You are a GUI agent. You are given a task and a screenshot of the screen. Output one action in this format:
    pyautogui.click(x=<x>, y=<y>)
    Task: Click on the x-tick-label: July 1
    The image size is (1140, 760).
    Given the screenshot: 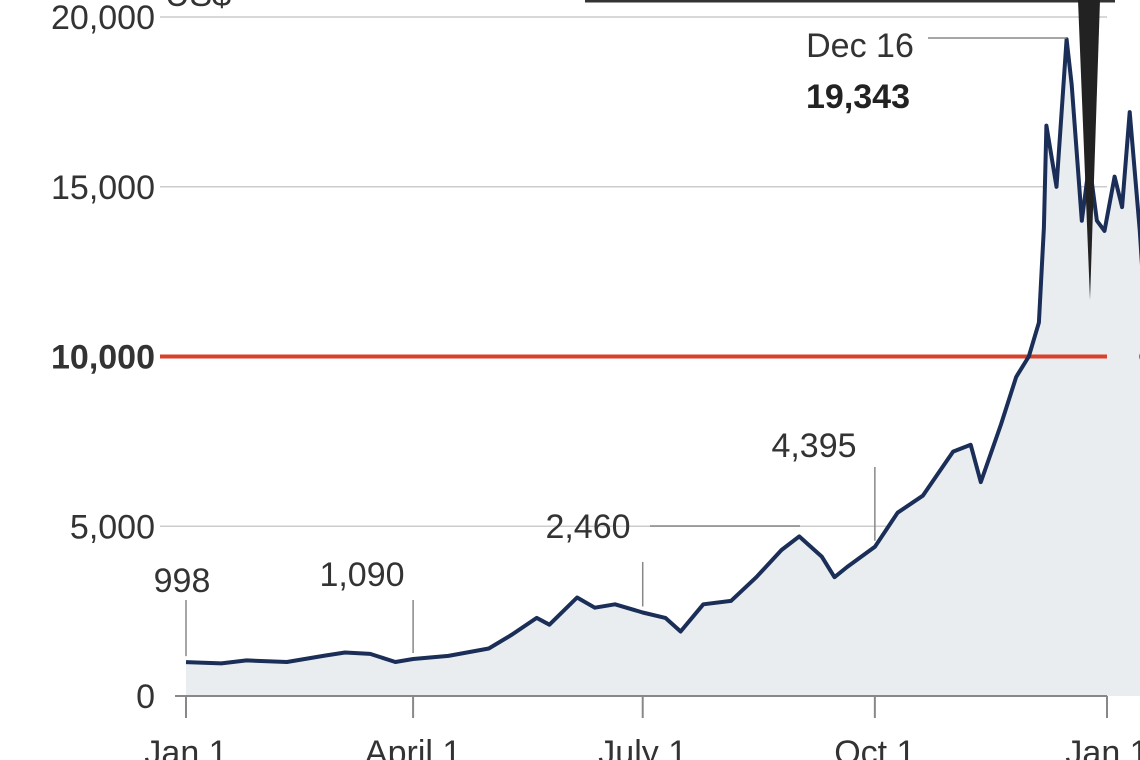 What is the action you would take?
    pyautogui.click(x=642, y=747)
    